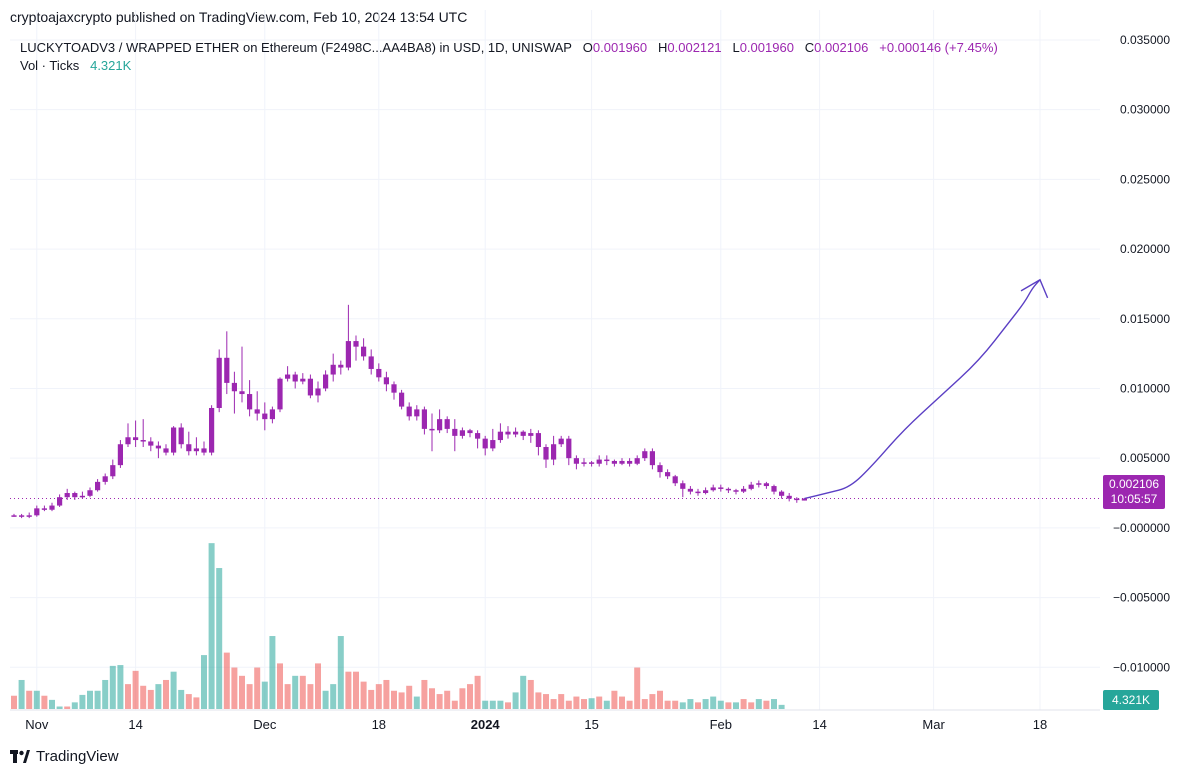  What do you see at coordinates (1145, 319) in the screenshot?
I see `price-tick-label: 0.015000` at bounding box center [1145, 319].